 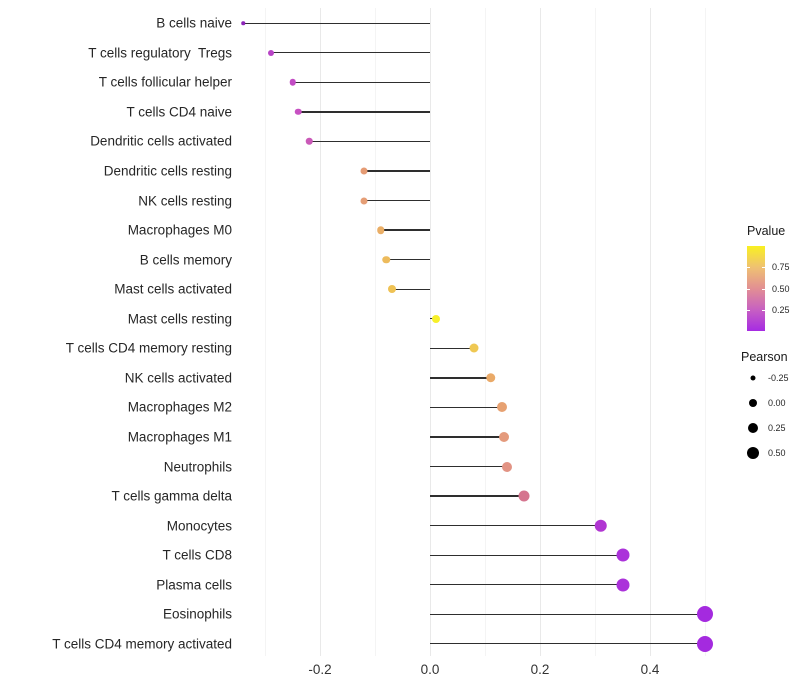 What do you see at coordinates (540, 669) in the screenshot?
I see `x-tick-label: 0.2` at bounding box center [540, 669].